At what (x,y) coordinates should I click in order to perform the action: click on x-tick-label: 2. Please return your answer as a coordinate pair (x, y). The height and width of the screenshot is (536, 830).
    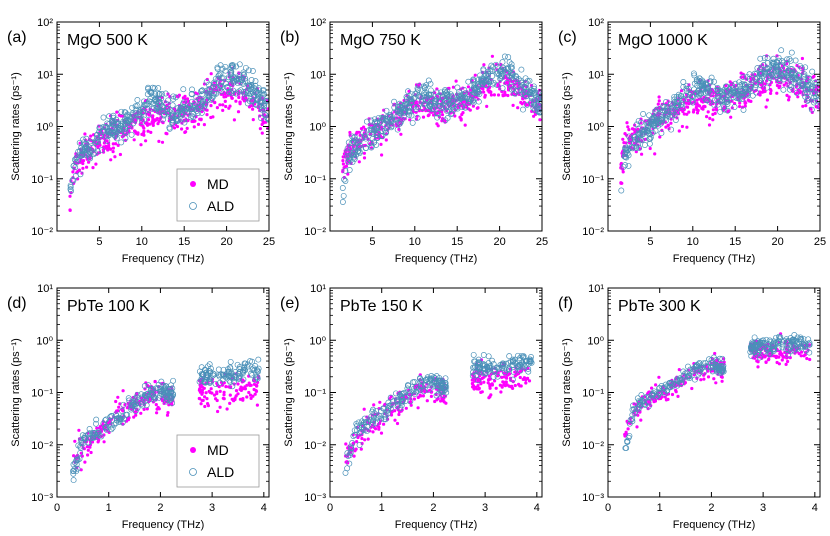
    Looking at the image, I should click on (433, 508).